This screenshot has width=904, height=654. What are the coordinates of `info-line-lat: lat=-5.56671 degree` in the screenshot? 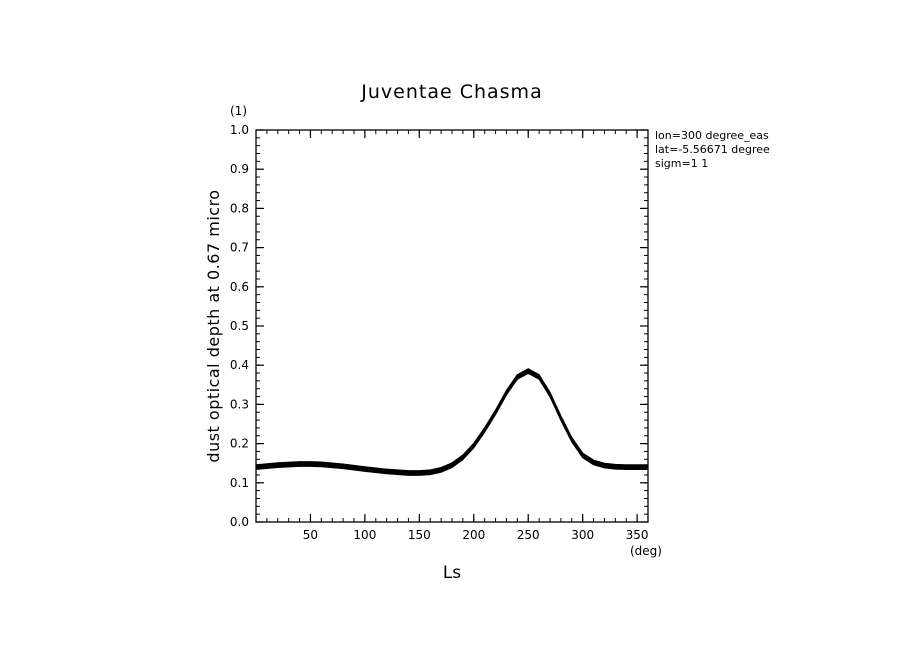 It's located at (712, 149).